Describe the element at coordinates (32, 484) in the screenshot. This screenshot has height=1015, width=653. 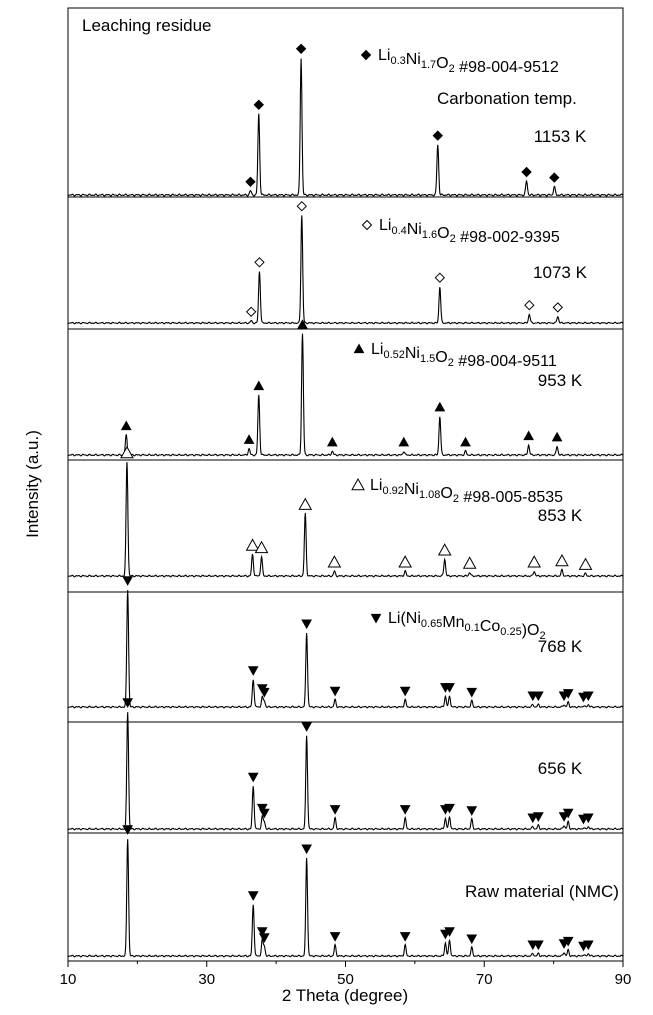
I see `y-axis-label: Intensity (a.u.)` at that location.